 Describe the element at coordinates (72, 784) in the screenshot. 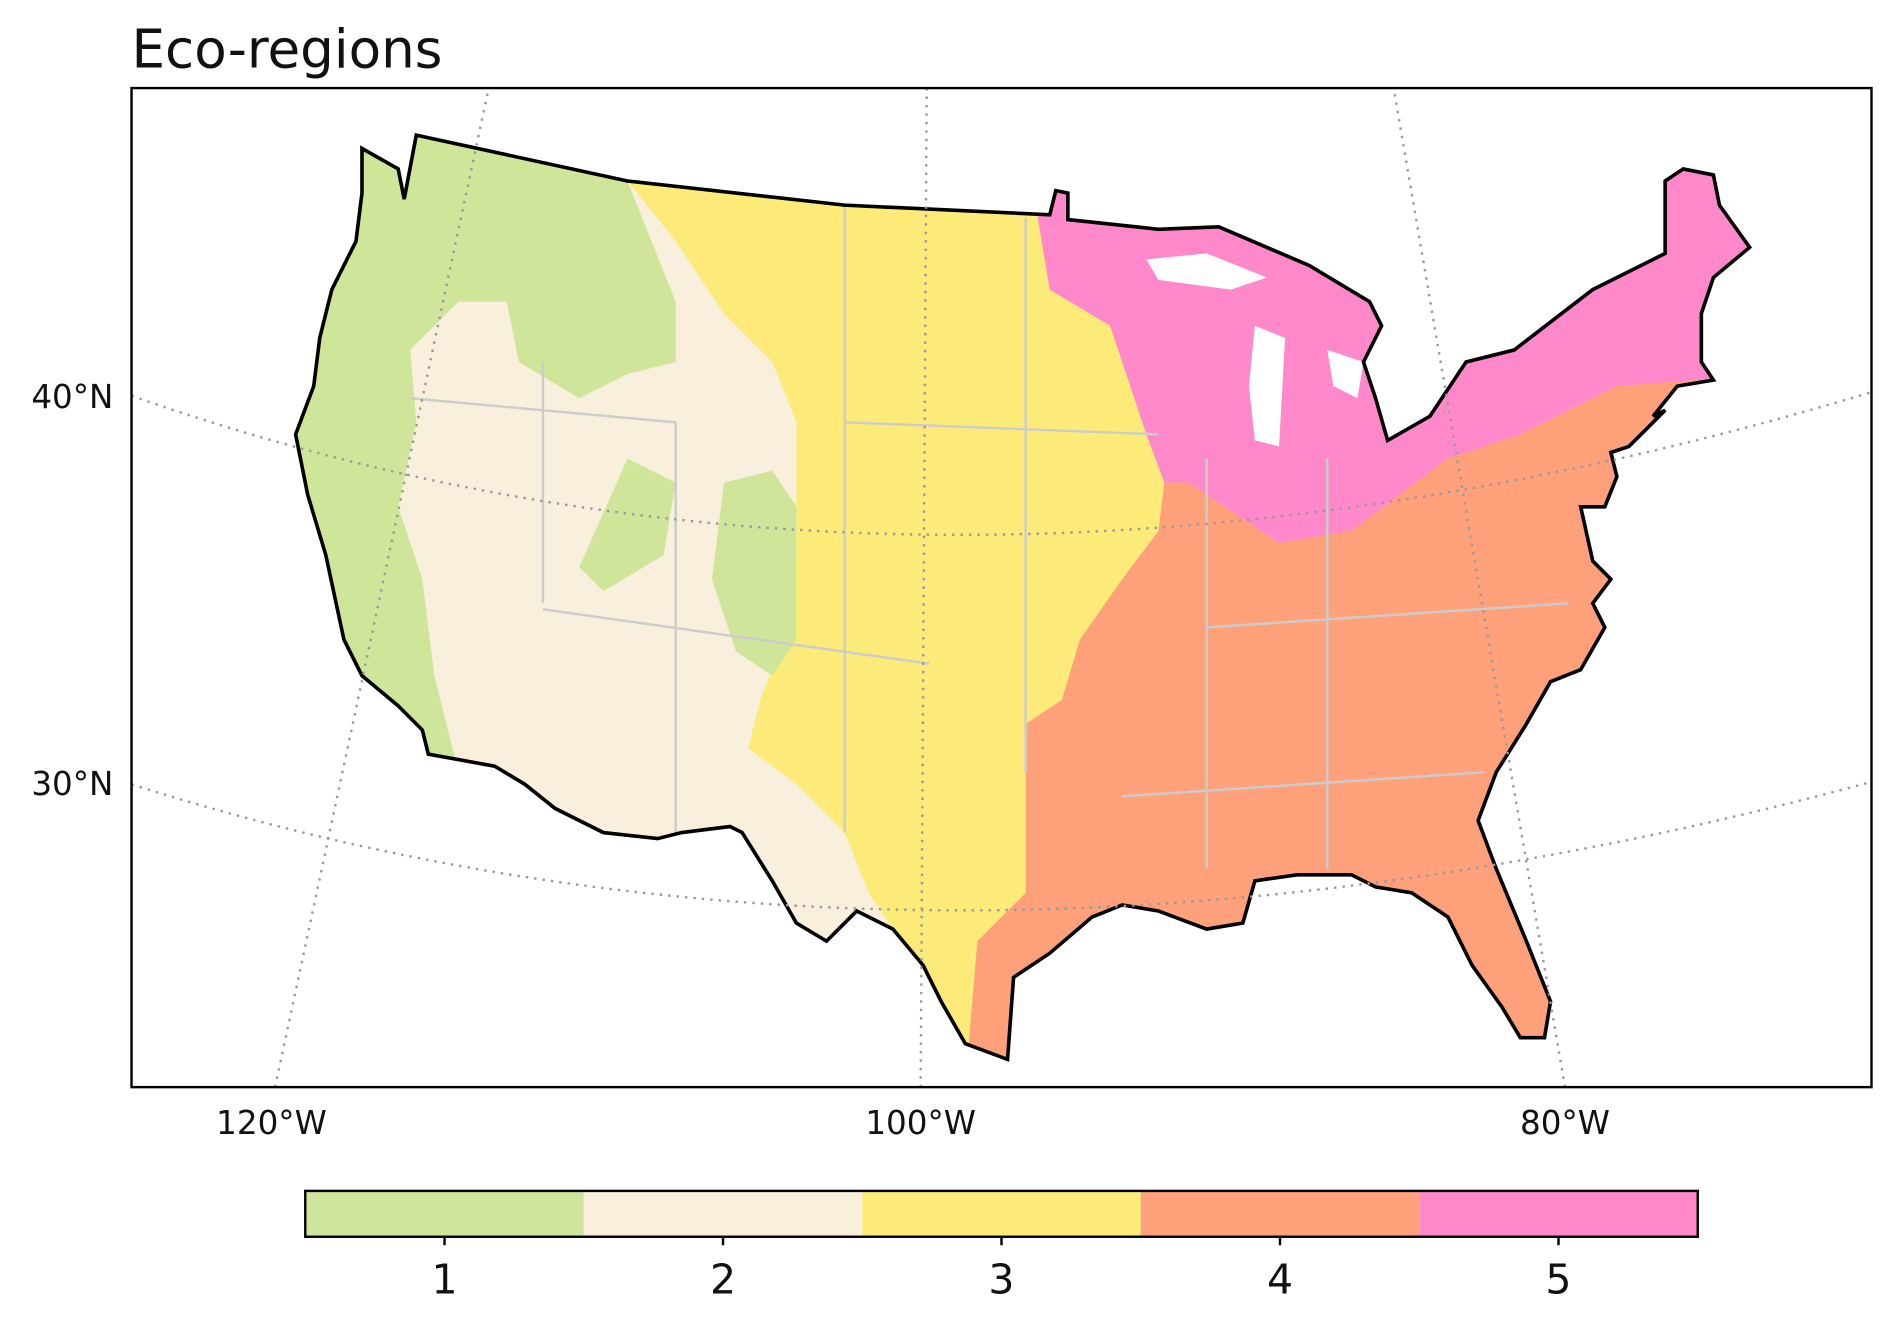

I see `lat-label: 30°N` at that location.